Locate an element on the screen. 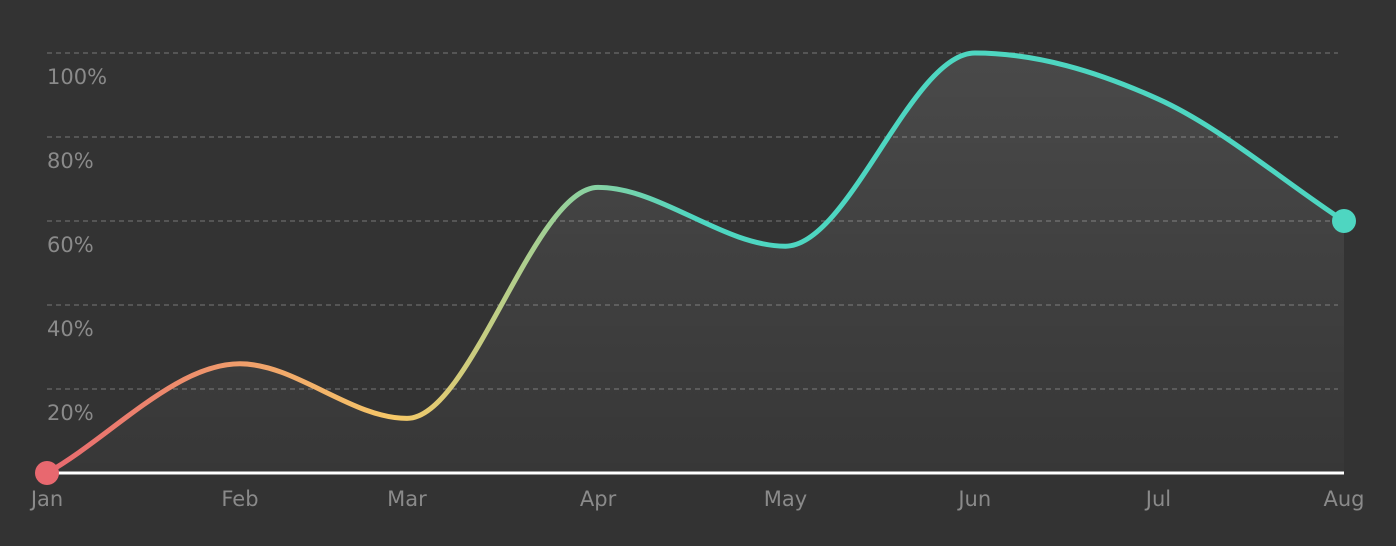  x-tick-label: Mar is located at coordinates (407, 499).